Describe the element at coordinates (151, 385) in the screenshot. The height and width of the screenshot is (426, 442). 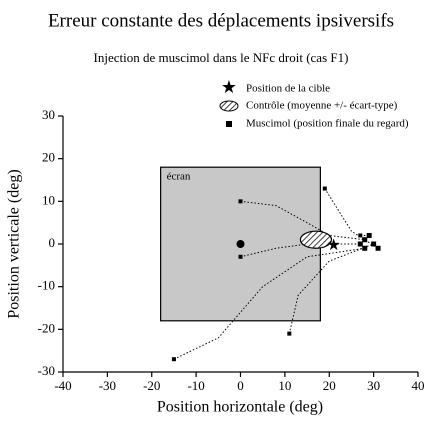
I see `x-tick-label: -20` at that location.